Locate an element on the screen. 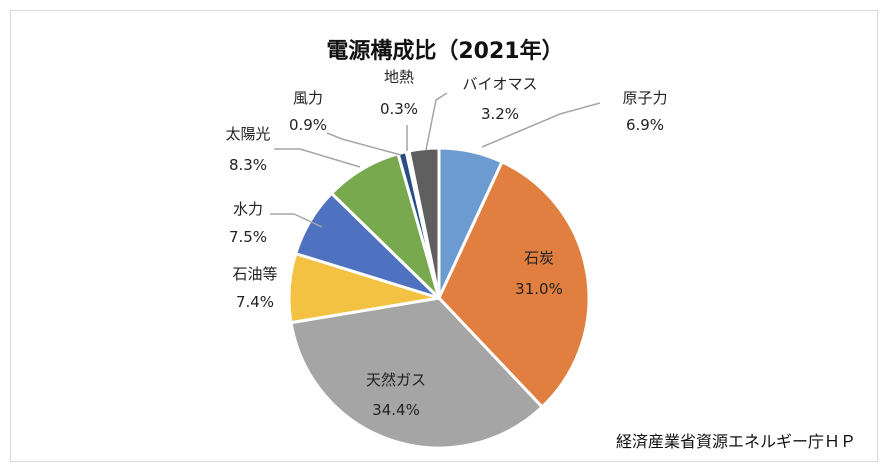 The height and width of the screenshot is (472, 890). slice-value-5: 8.3% is located at coordinates (248, 165).